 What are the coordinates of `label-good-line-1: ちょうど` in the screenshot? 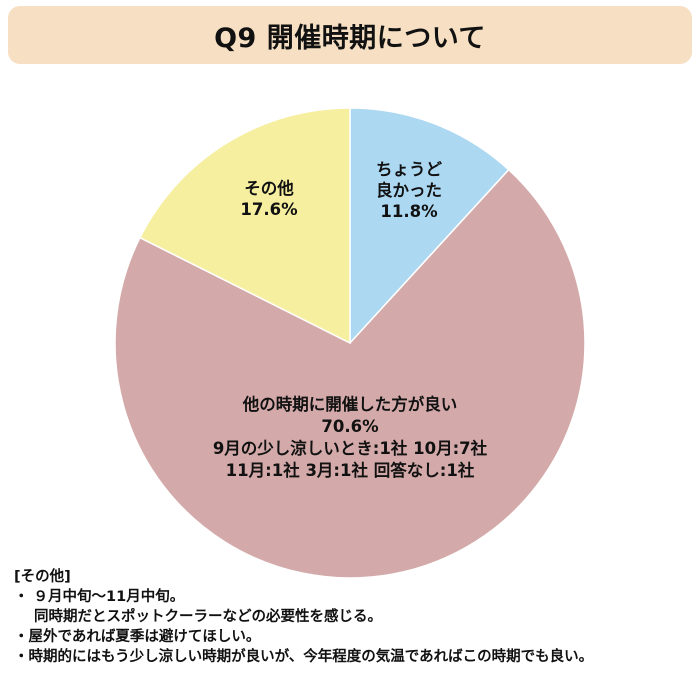 It's located at (409, 169).